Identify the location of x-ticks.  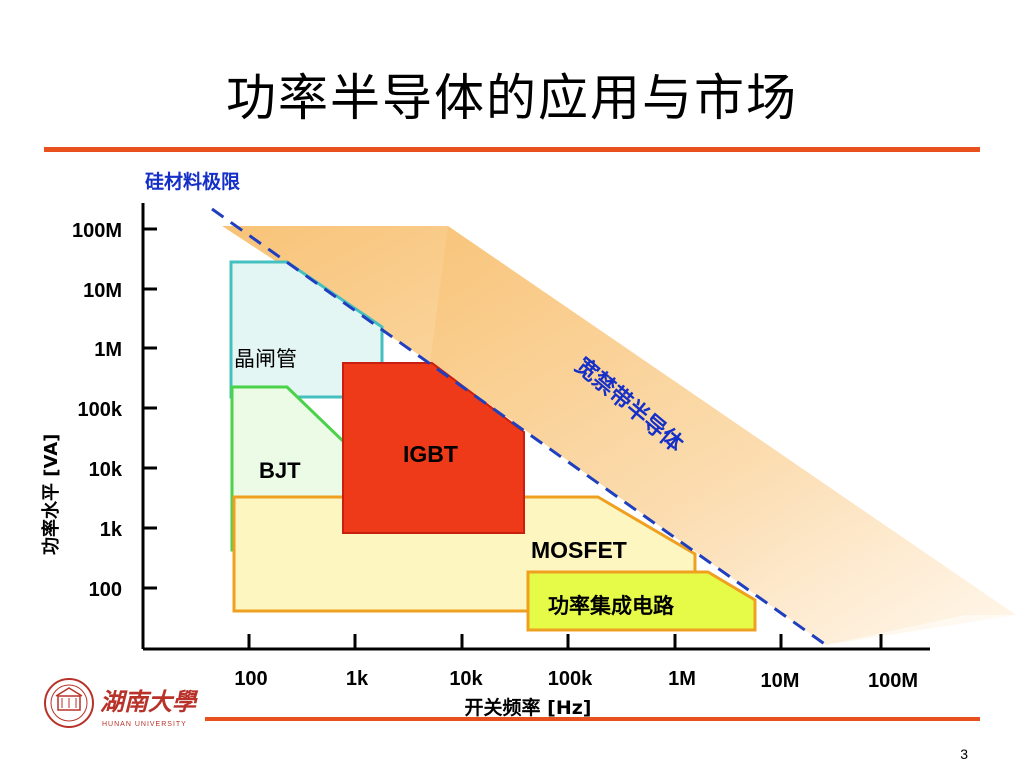
(565, 641).